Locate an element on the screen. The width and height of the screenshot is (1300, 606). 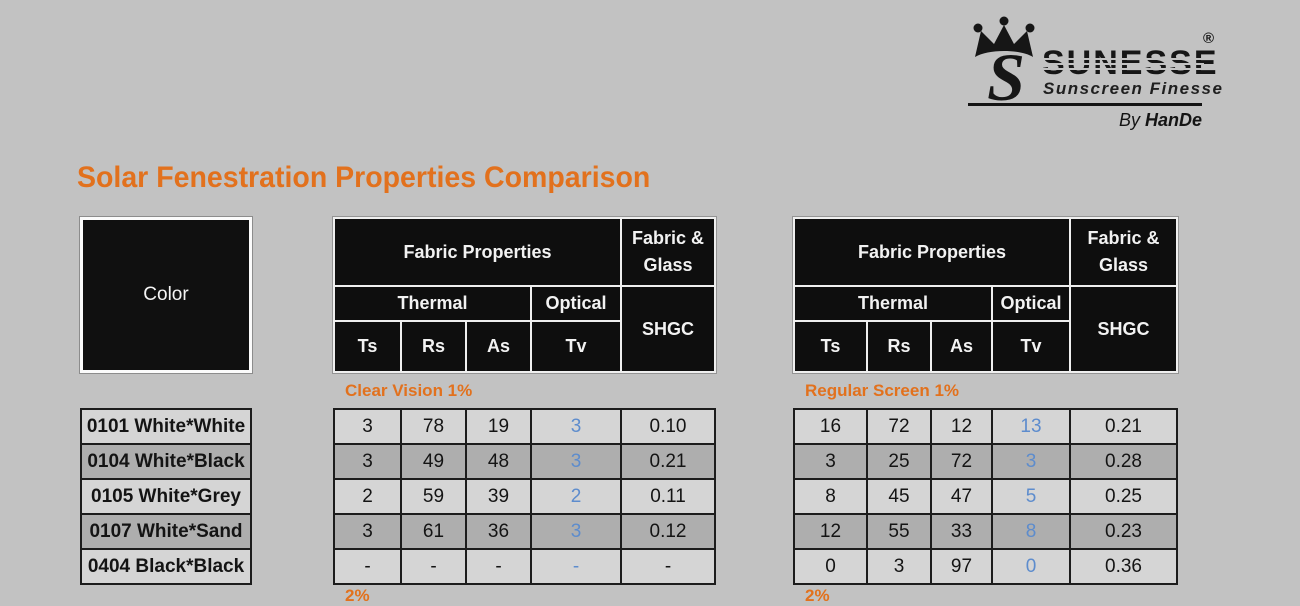
table-cell: 97 is located at coordinates (961, 566).